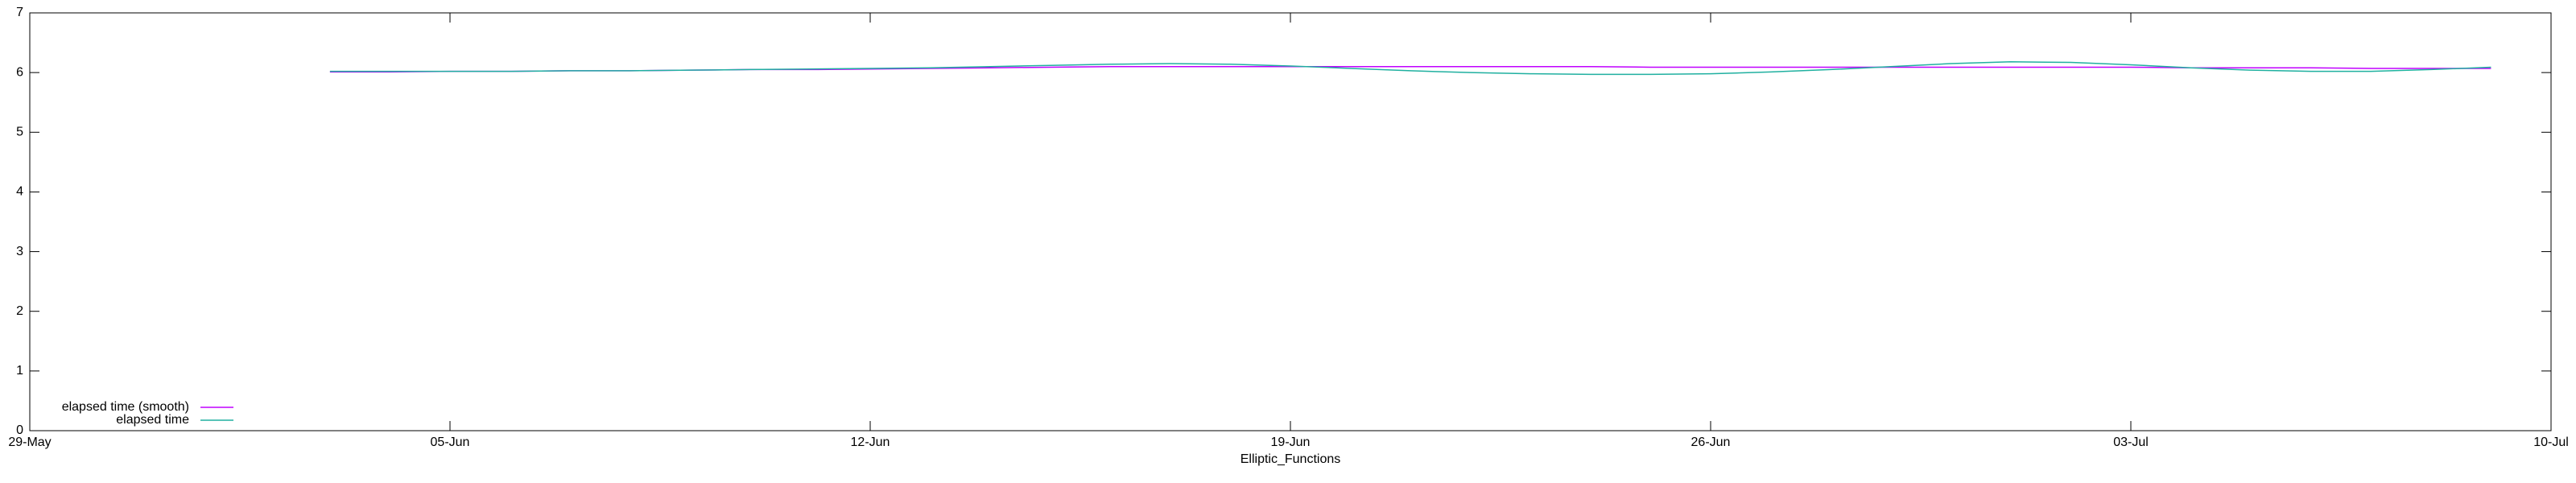  Describe the element at coordinates (2131, 442) in the screenshot. I see `x-tick-label: 03-Jul` at that location.